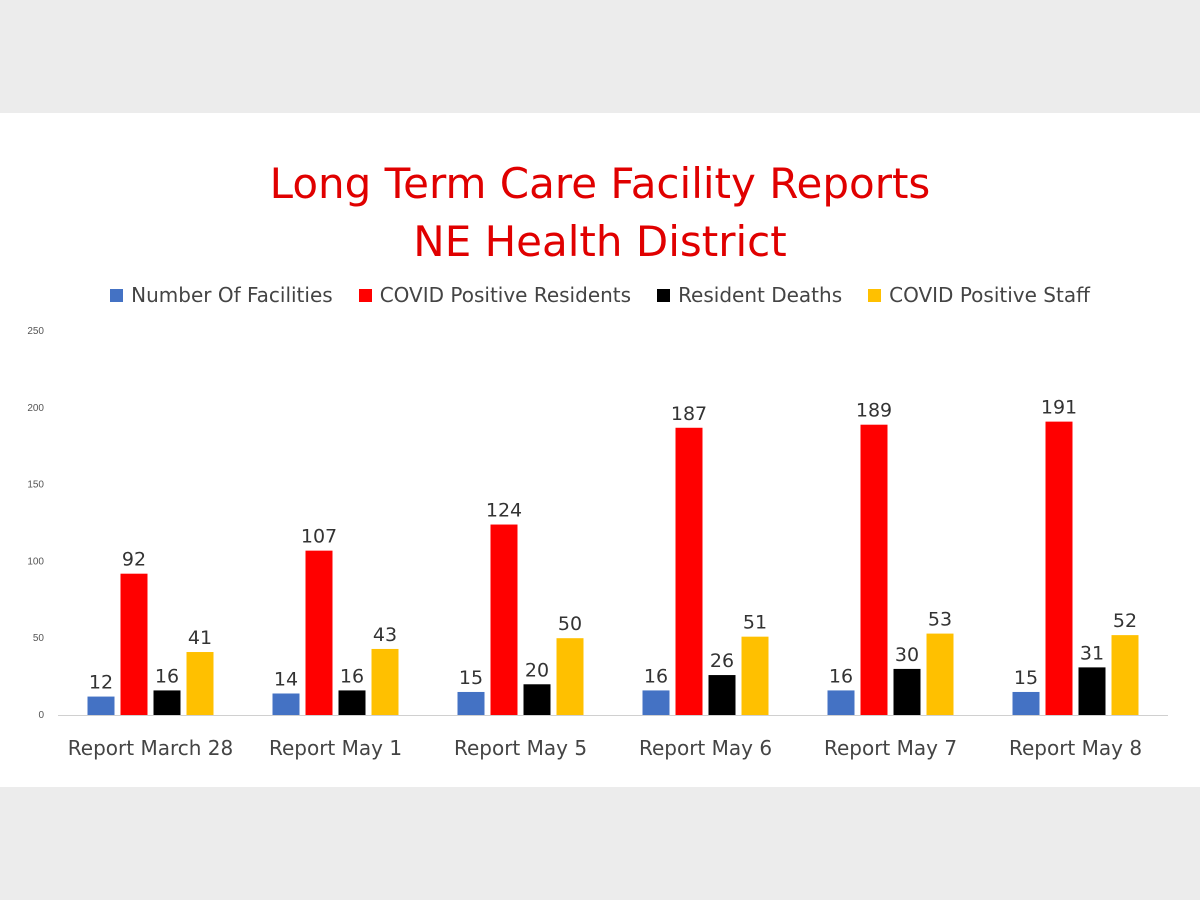 The image size is (1200, 900). I want to click on data-label: 191, so click(1059, 408).